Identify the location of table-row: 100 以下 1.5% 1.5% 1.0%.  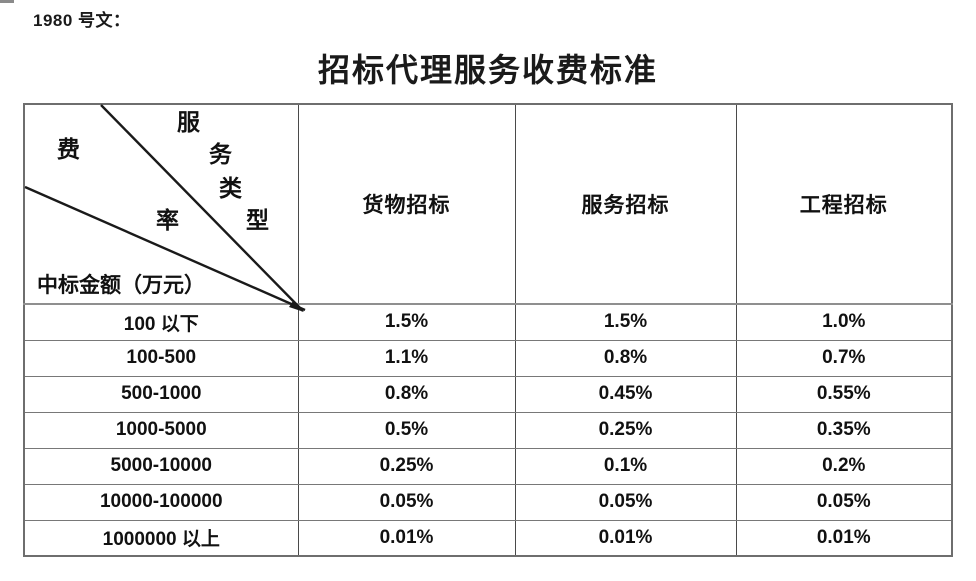
(488, 322).